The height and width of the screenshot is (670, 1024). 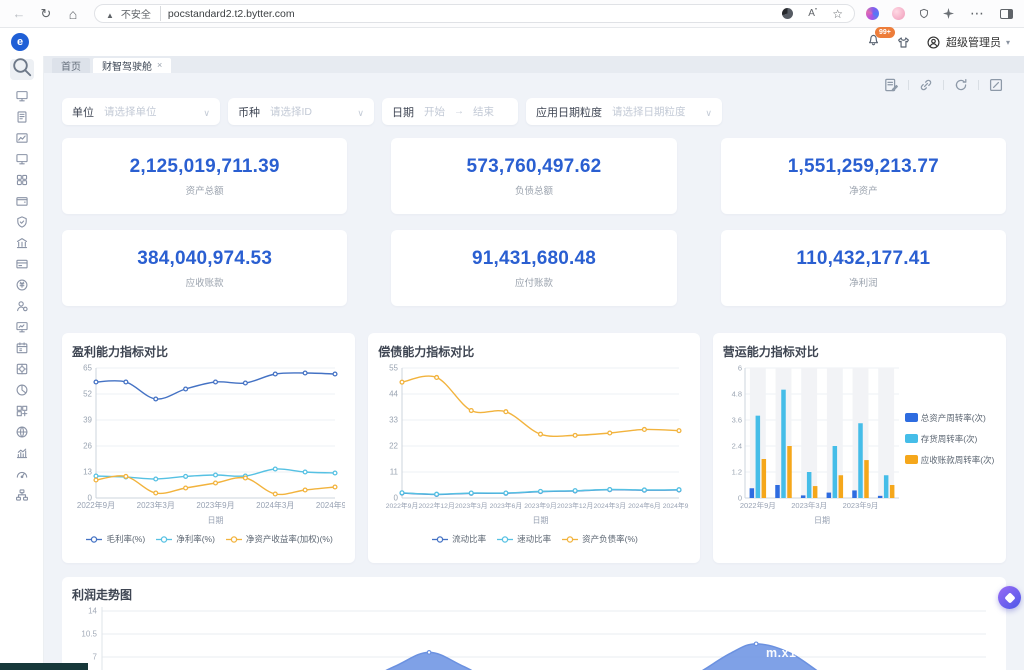 What do you see at coordinates (22, 306) in the screenshot?
I see `sidebar-item-user-settings` at bounding box center [22, 306].